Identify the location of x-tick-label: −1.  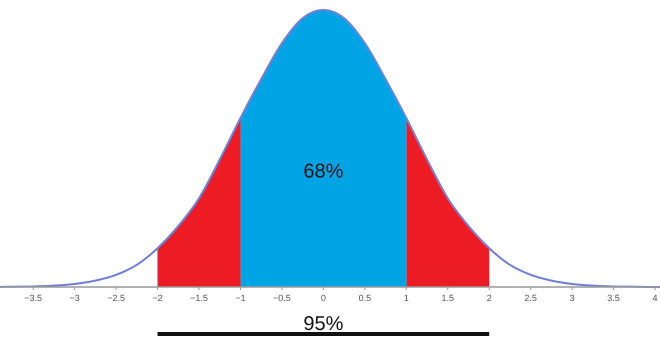
(240, 298).